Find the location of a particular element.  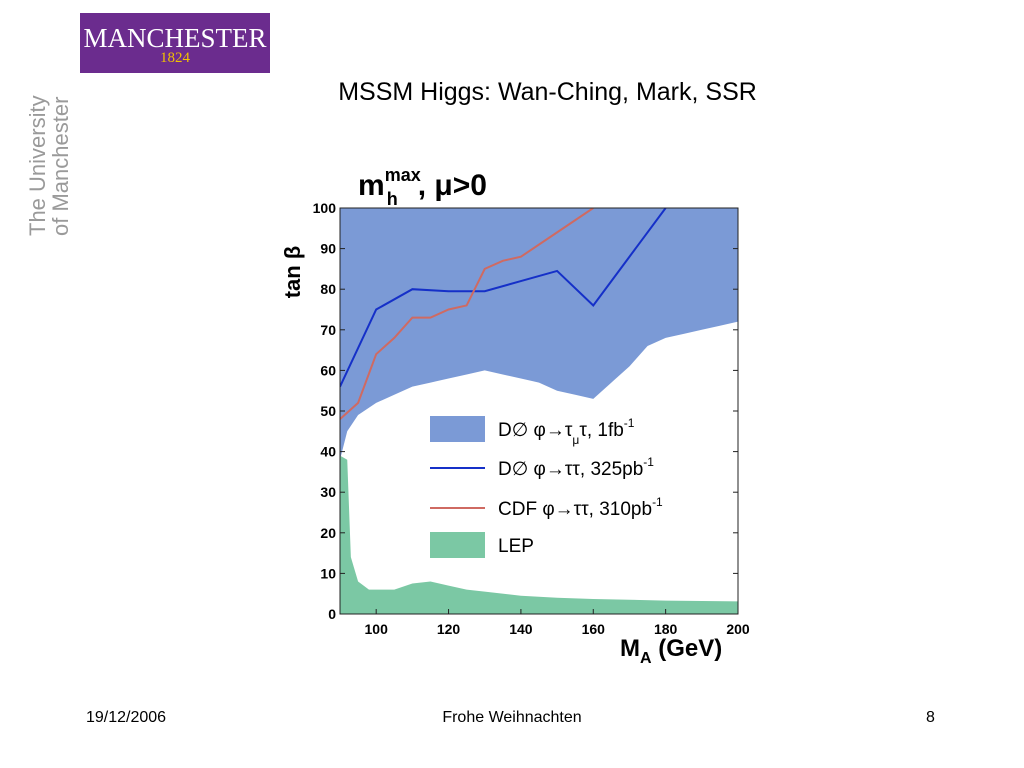

legend-lep-swatch is located at coordinates (457, 545).